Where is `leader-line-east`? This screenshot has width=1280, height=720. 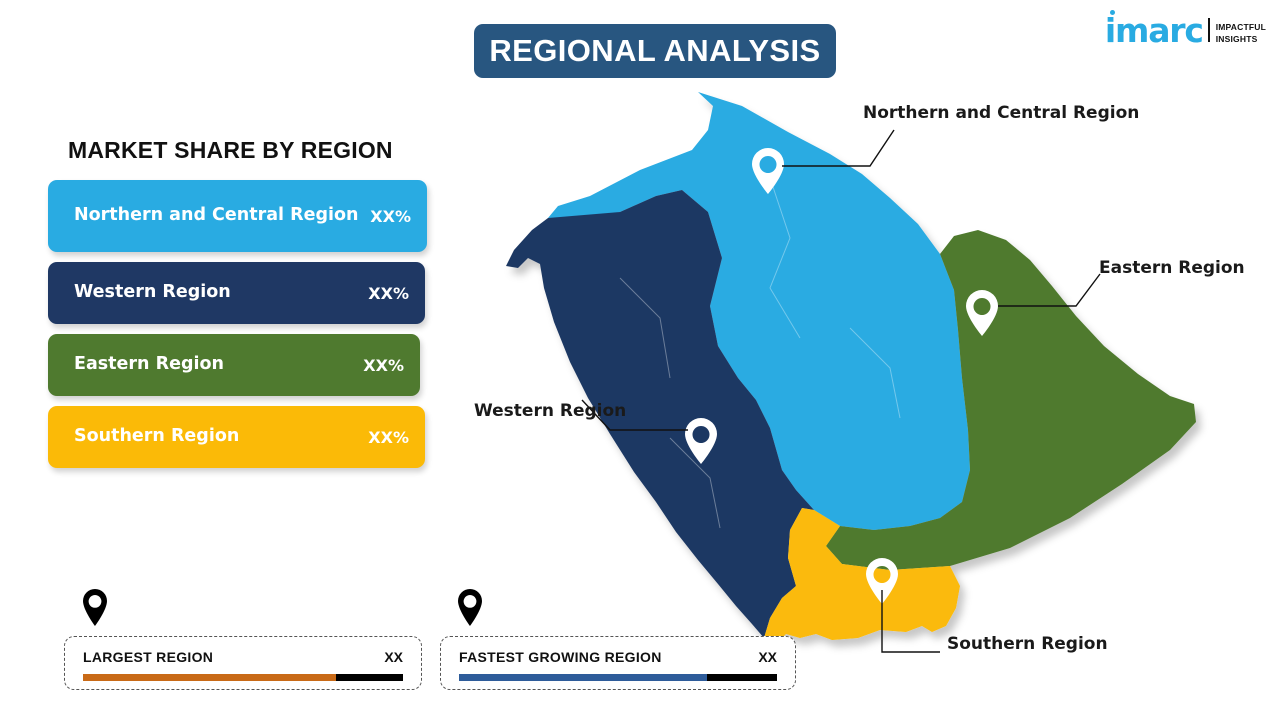 leader-line-east is located at coordinates (1049, 290).